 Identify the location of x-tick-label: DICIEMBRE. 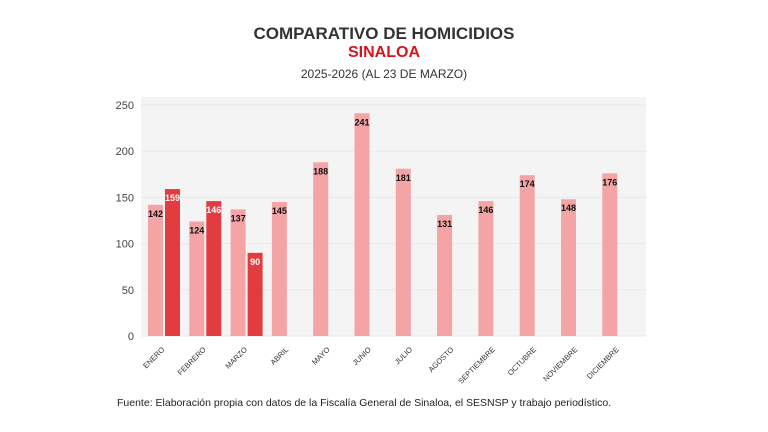
(603, 363).